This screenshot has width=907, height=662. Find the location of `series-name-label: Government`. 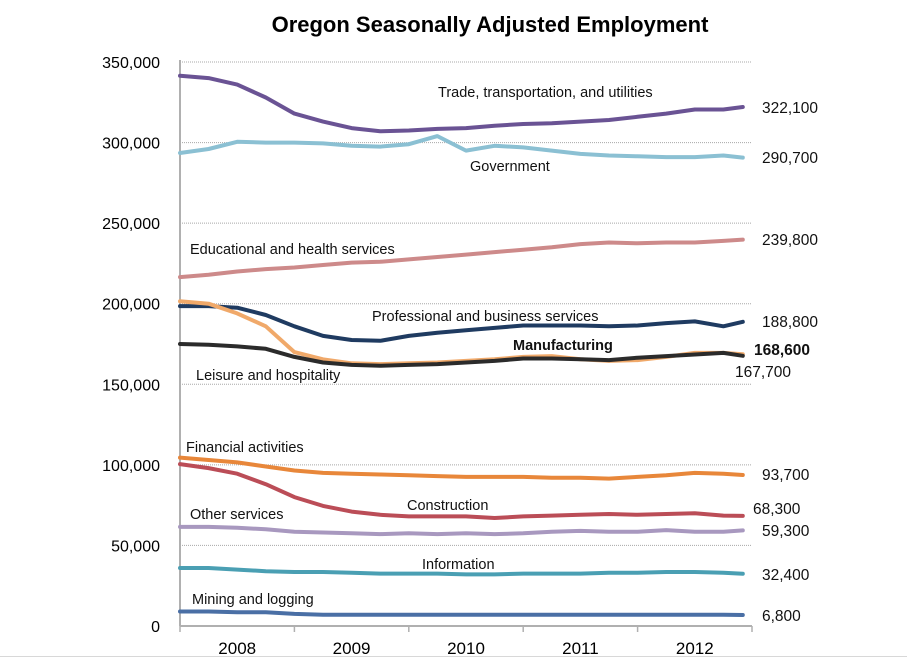

series-name-label: Government is located at coordinates (510, 167).